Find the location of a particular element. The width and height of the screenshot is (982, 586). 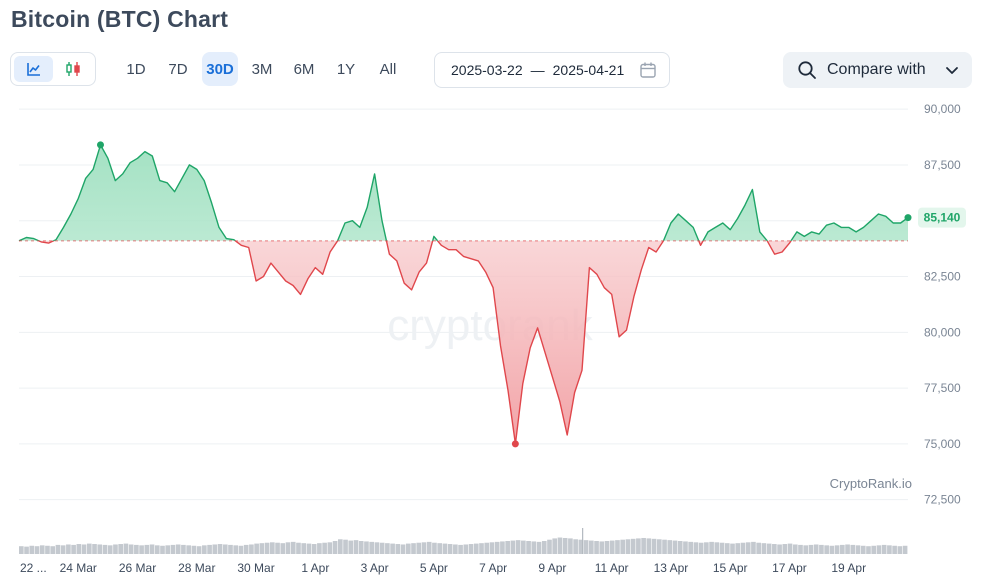

candlestick-button is located at coordinates (72, 69).